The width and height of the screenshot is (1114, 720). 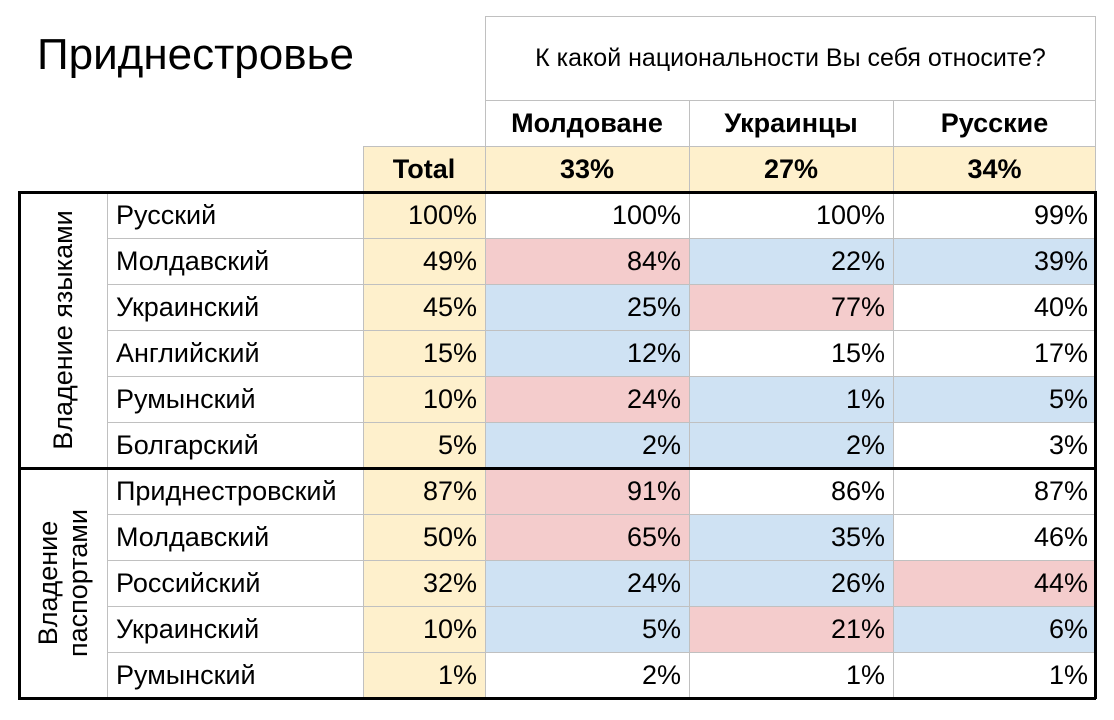 I want to click on total-value: 1%, so click(x=424, y=675).